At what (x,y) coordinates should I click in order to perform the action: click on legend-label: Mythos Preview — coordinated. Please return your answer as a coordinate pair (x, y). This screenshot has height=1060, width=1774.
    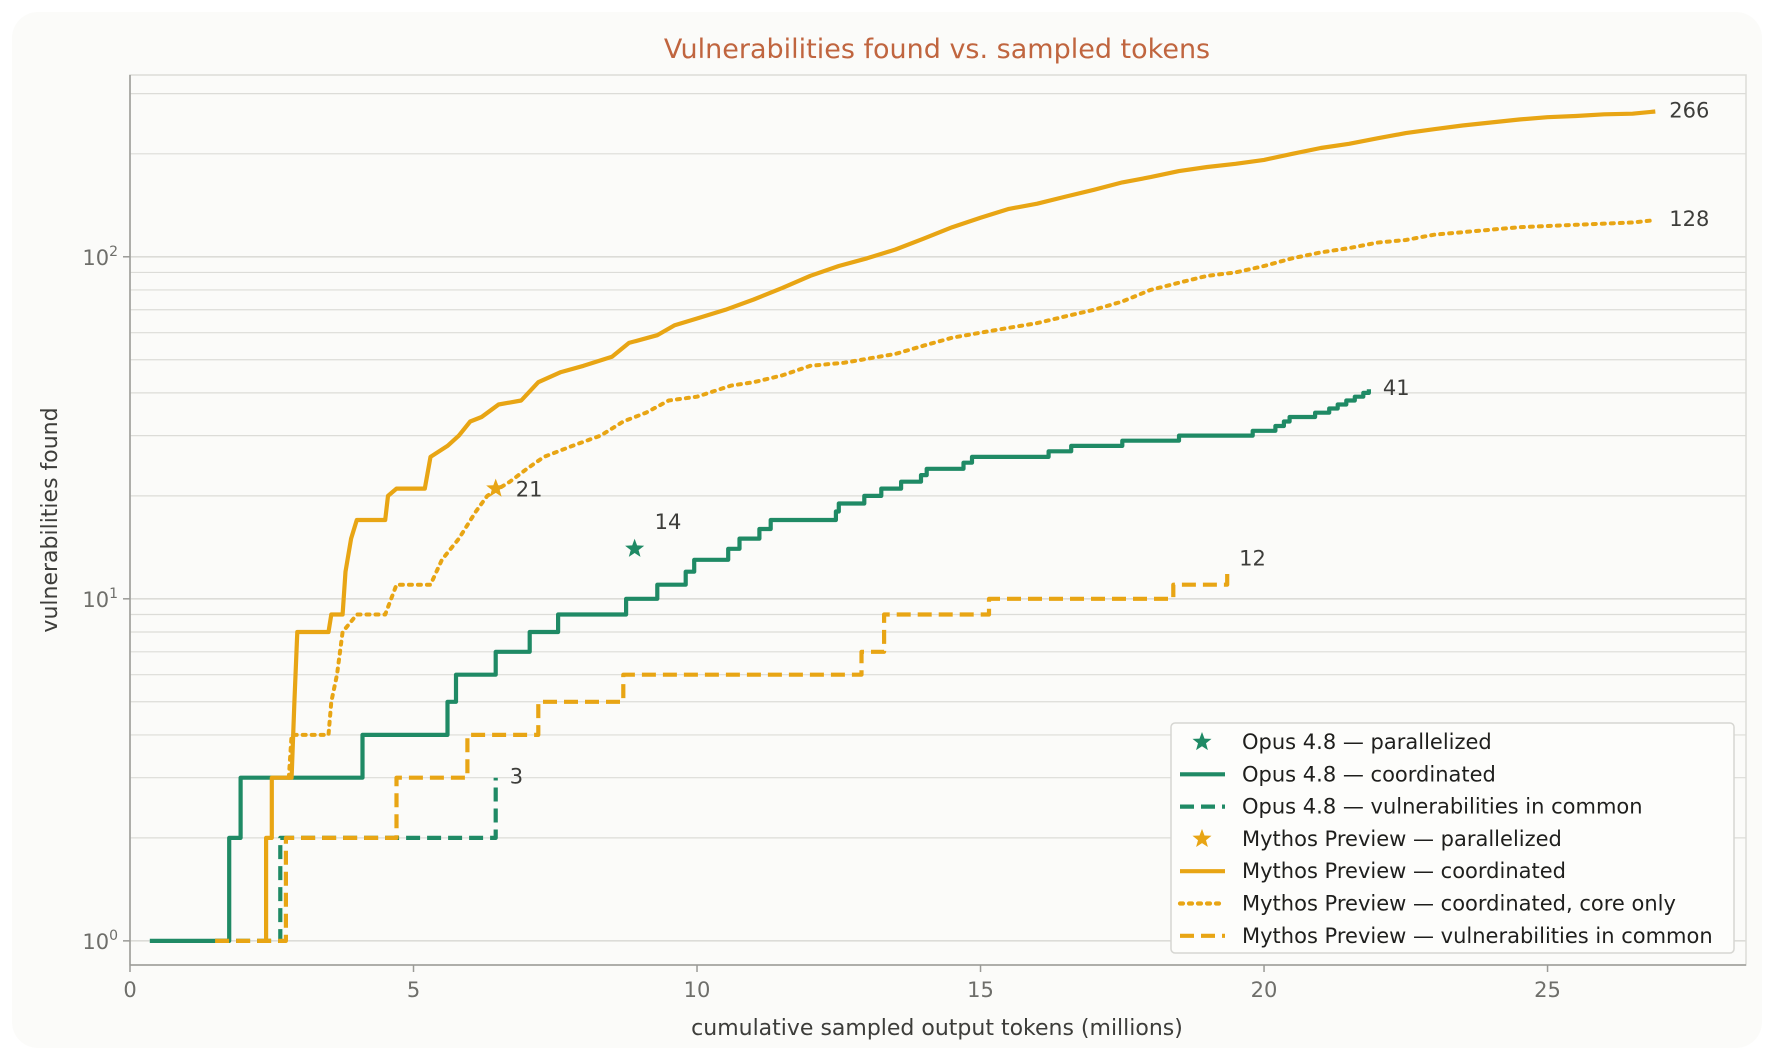
    Looking at the image, I should click on (1404, 871).